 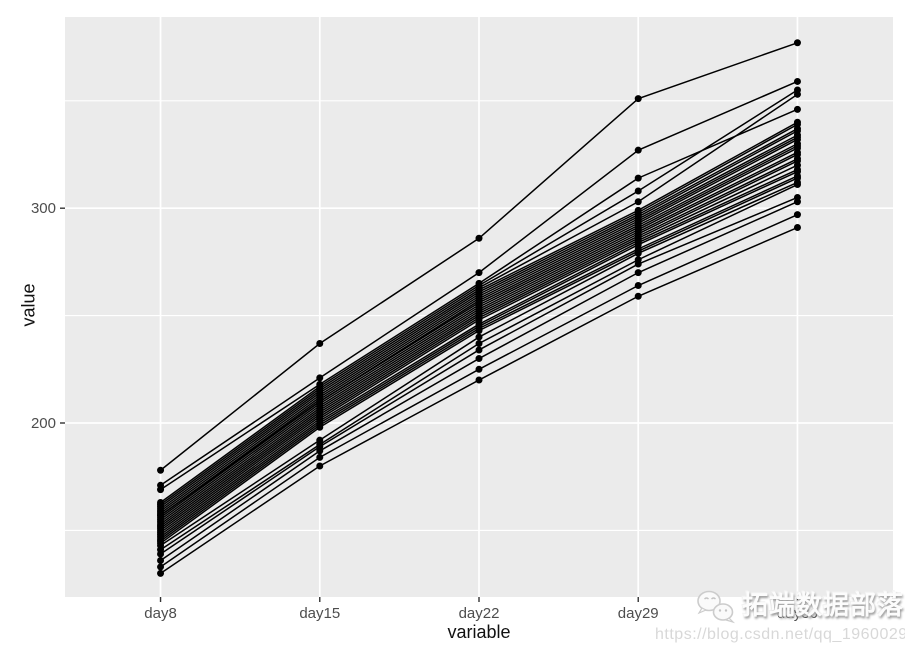 I want to click on x-axis-title: variable, so click(x=479, y=632).